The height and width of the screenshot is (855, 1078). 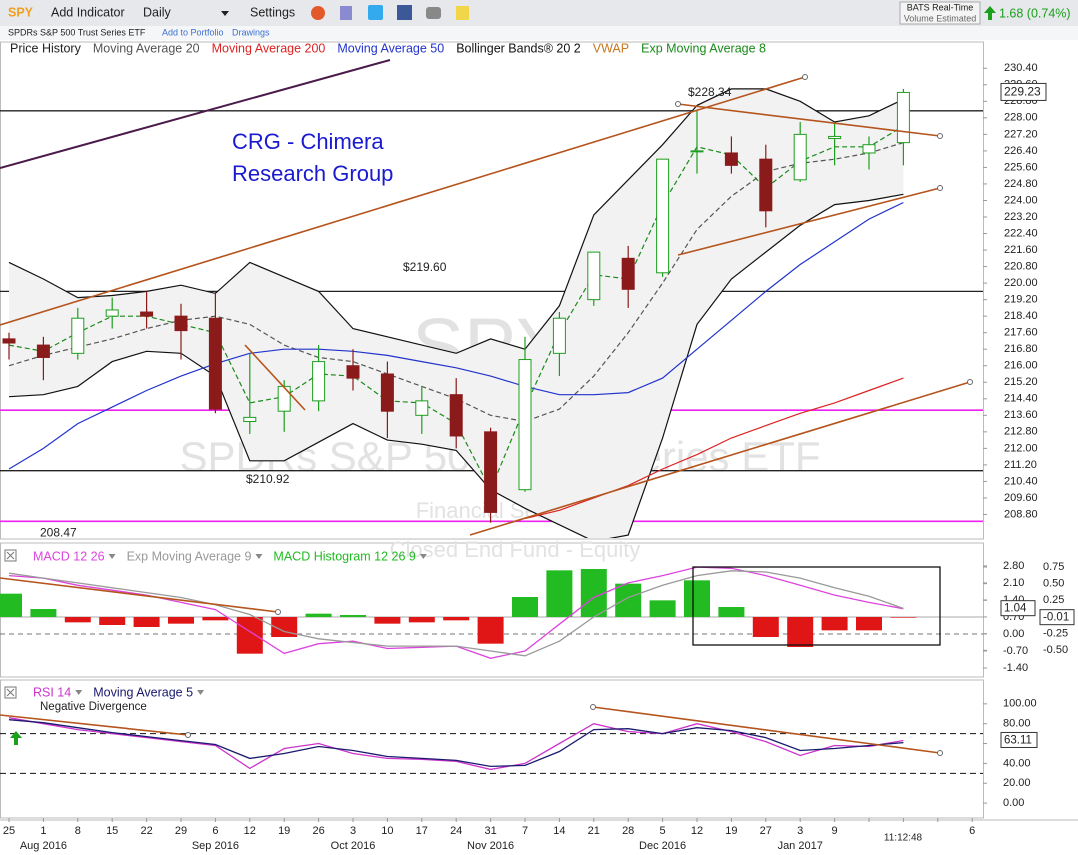 What do you see at coordinates (990, 13) in the screenshot?
I see `up-arrow` at bounding box center [990, 13].